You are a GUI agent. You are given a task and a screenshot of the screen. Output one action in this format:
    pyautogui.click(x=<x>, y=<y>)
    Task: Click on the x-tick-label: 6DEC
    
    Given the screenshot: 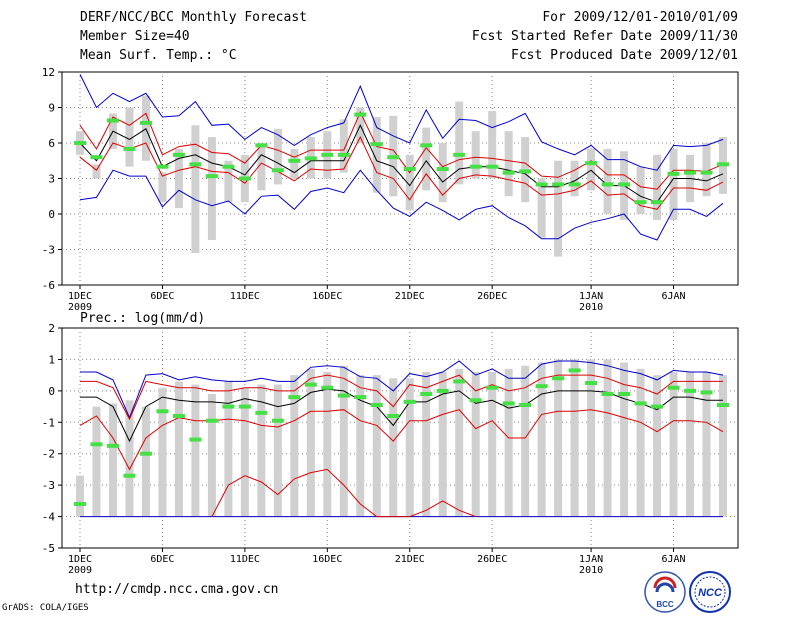 What is the action you would take?
    pyautogui.click(x=162, y=296)
    